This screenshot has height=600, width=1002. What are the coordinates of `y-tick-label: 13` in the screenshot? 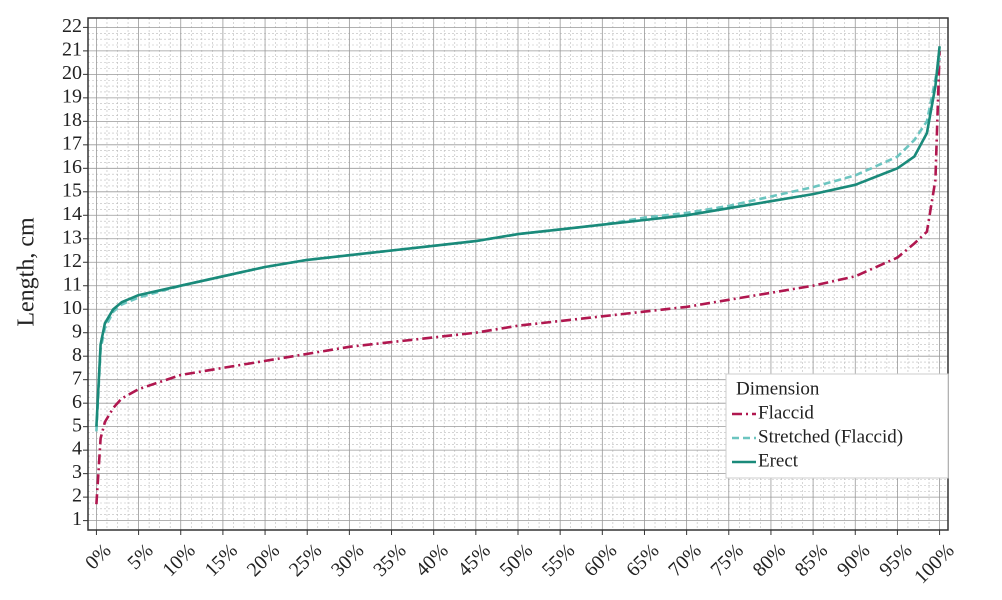 It's located at (72, 237).